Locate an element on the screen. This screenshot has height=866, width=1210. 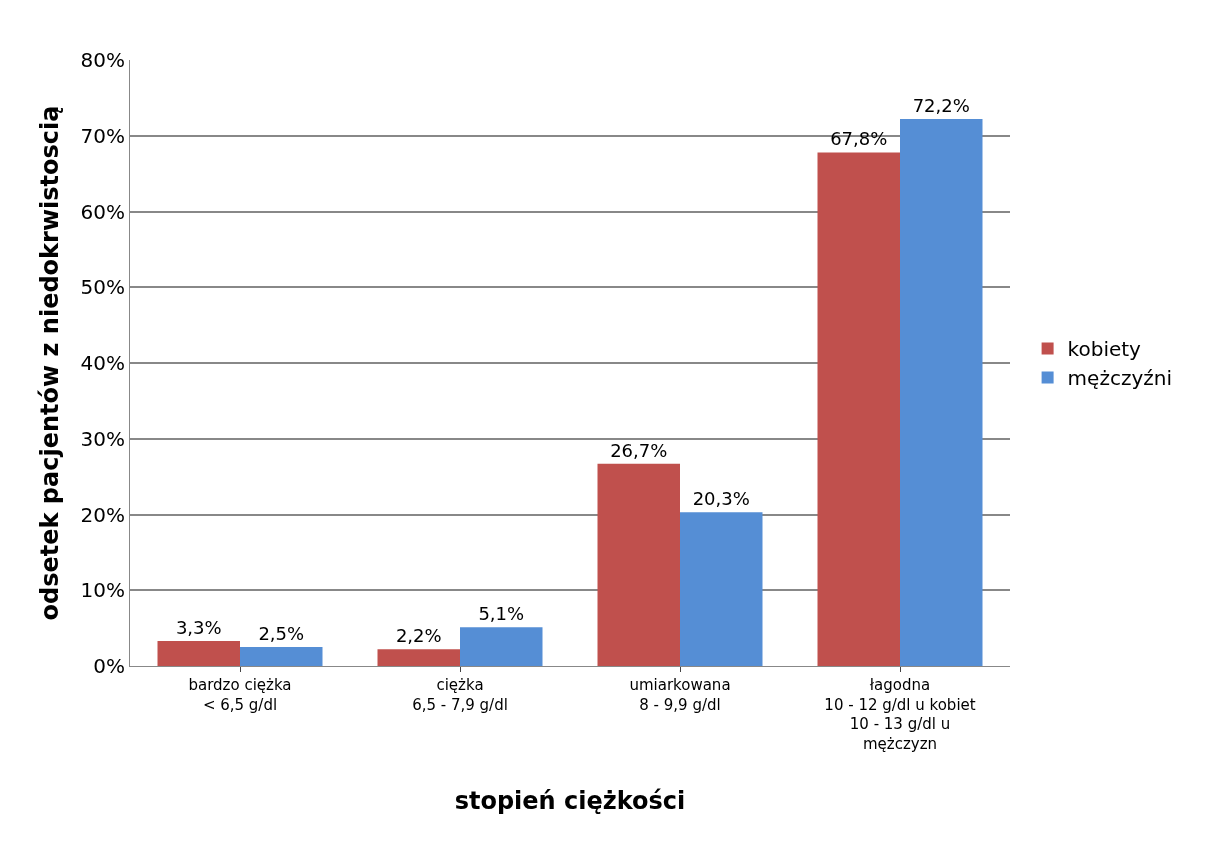
x-axis-title: stopień ciężkości is located at coordinates (570, 800).